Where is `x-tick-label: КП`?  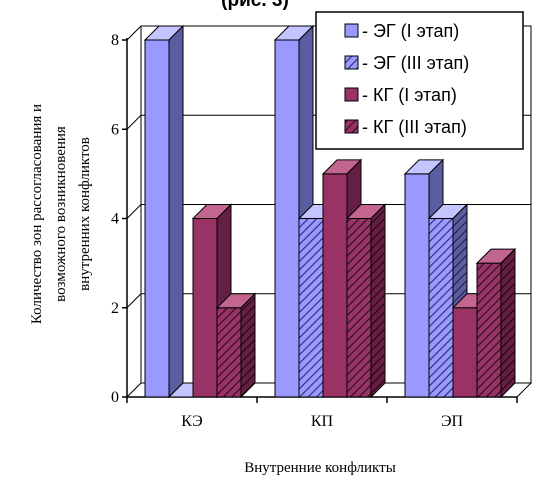 x-tick-label: КП is located at coordinates (322, 421).